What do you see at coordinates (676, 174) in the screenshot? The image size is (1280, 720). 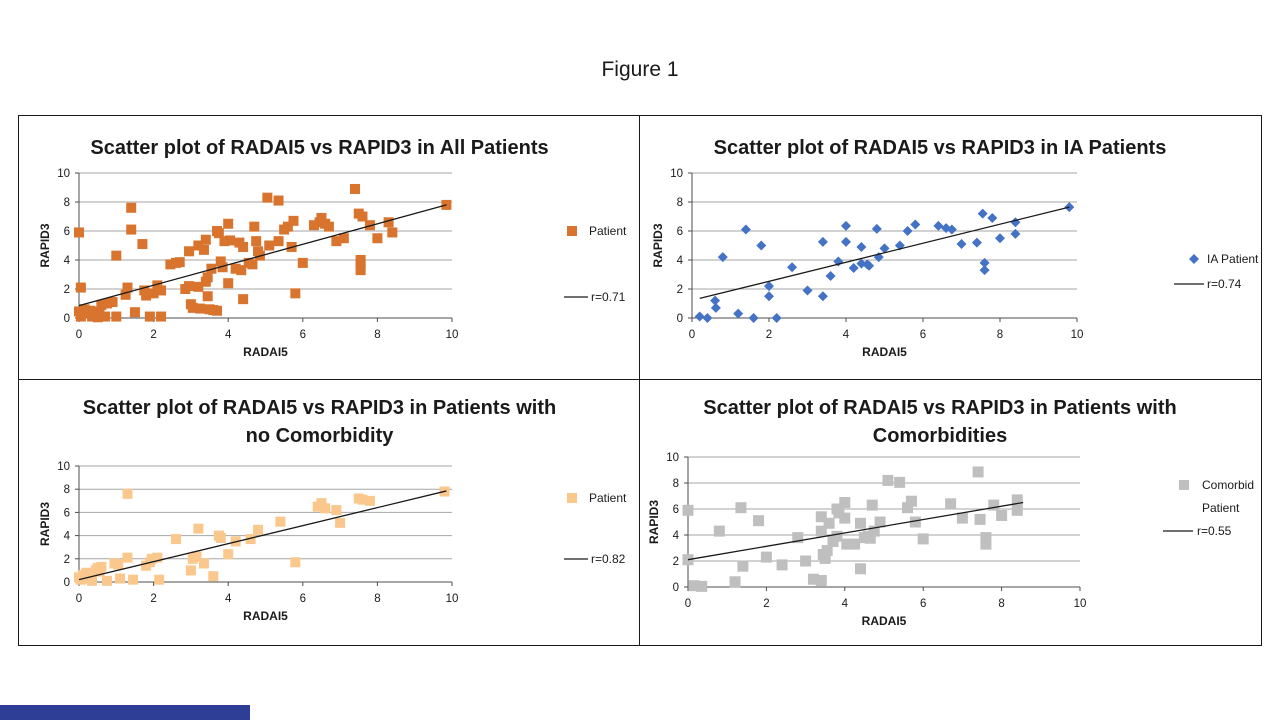 I see `y-tick-label: 10` at bounding box center [676, 174].